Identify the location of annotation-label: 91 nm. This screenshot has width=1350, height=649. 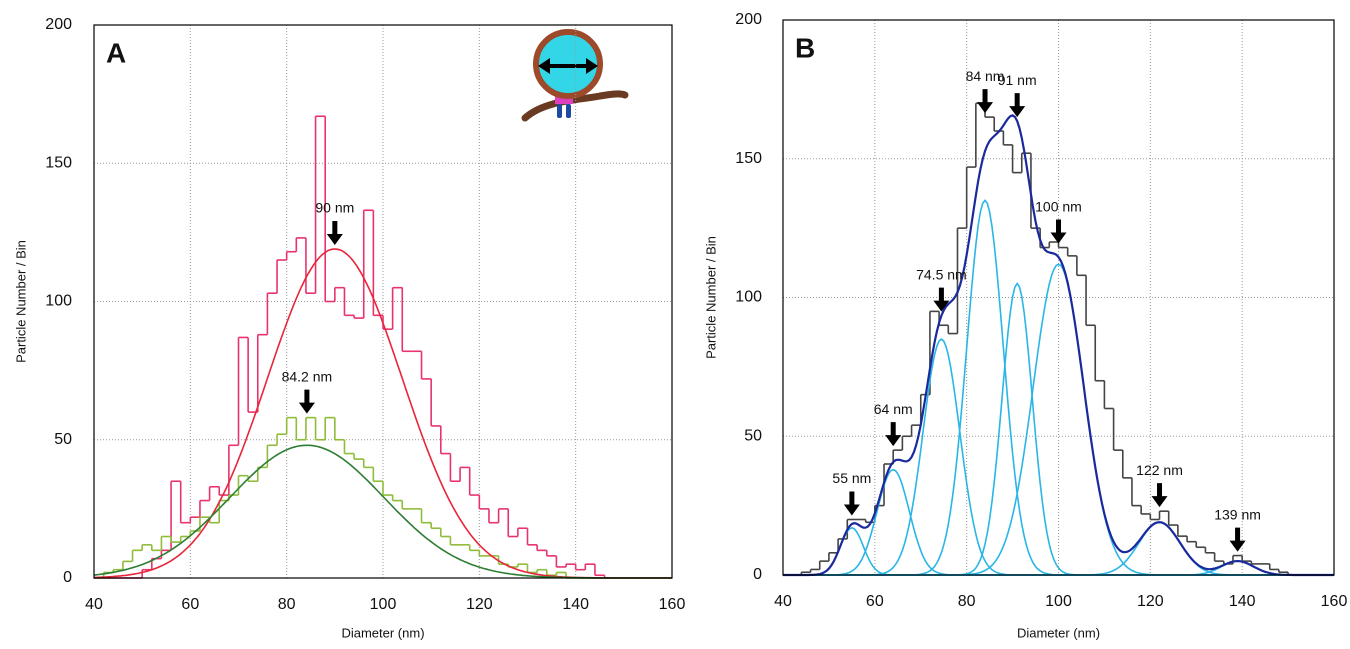
(1017, 80).